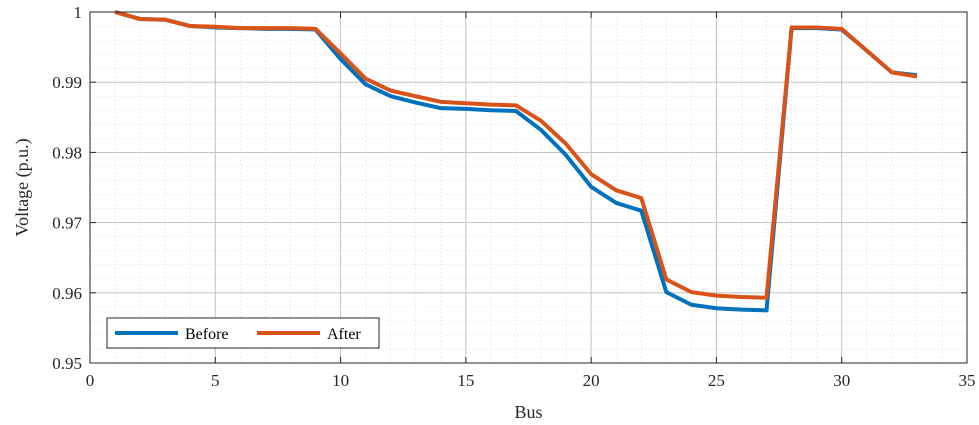 This screenshot has width=979, height=425. What do you see at coordinates (67, 82) in the screenshot?
I see `y-tick-label: 0.99` at bounding box center [67, 82].